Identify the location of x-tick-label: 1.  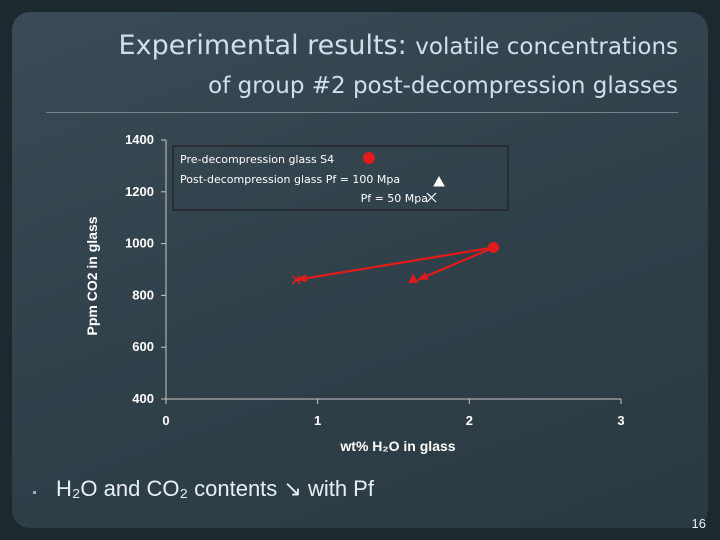
(317, 420).